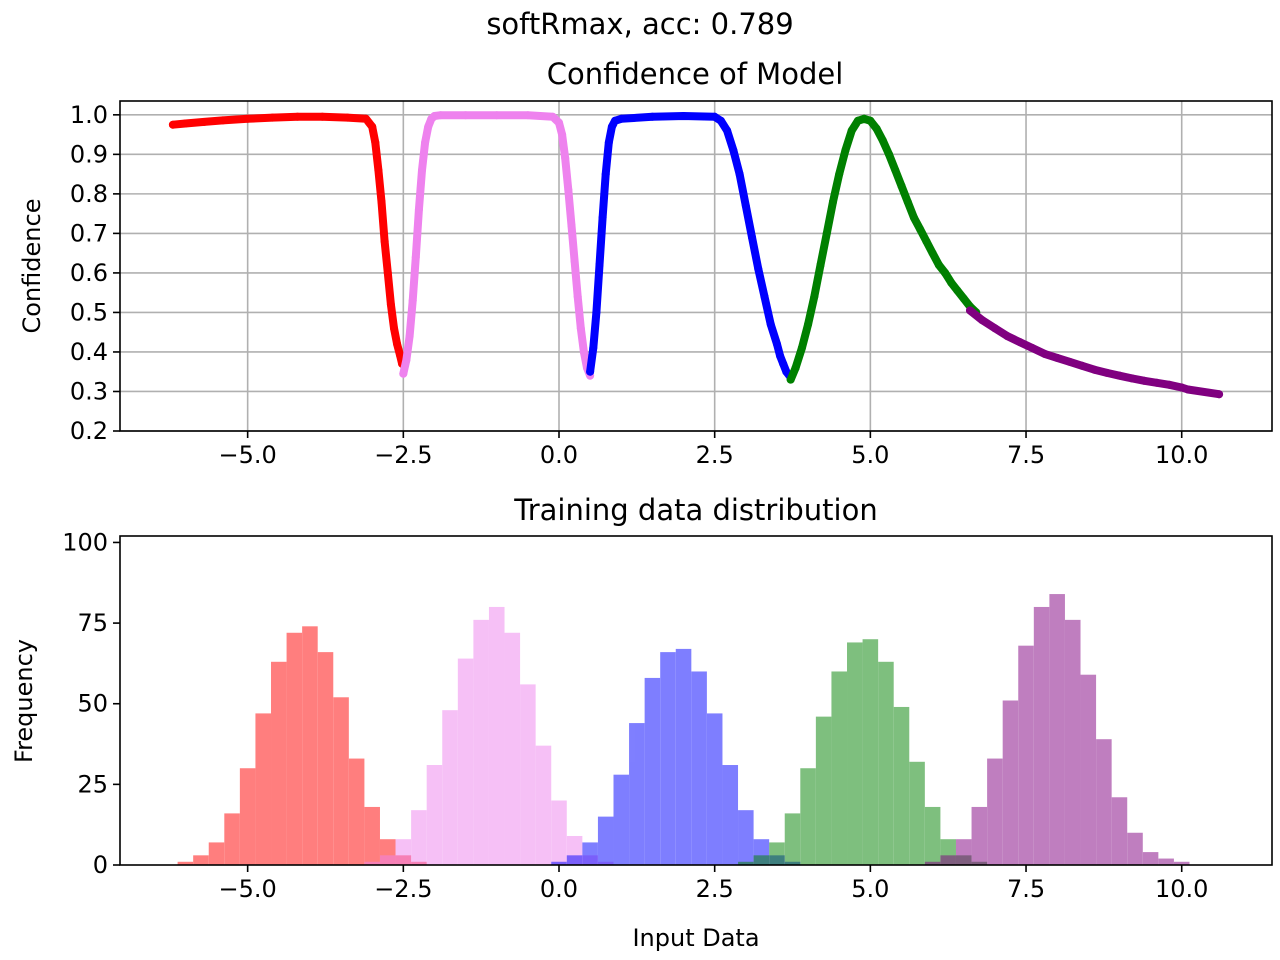 Image resolution: width=1280 pixels, height=960 pixels. Describe the element at coordinates (695, 510) in the screenshot. I see `distribution-title: Training data distribution` at that location.